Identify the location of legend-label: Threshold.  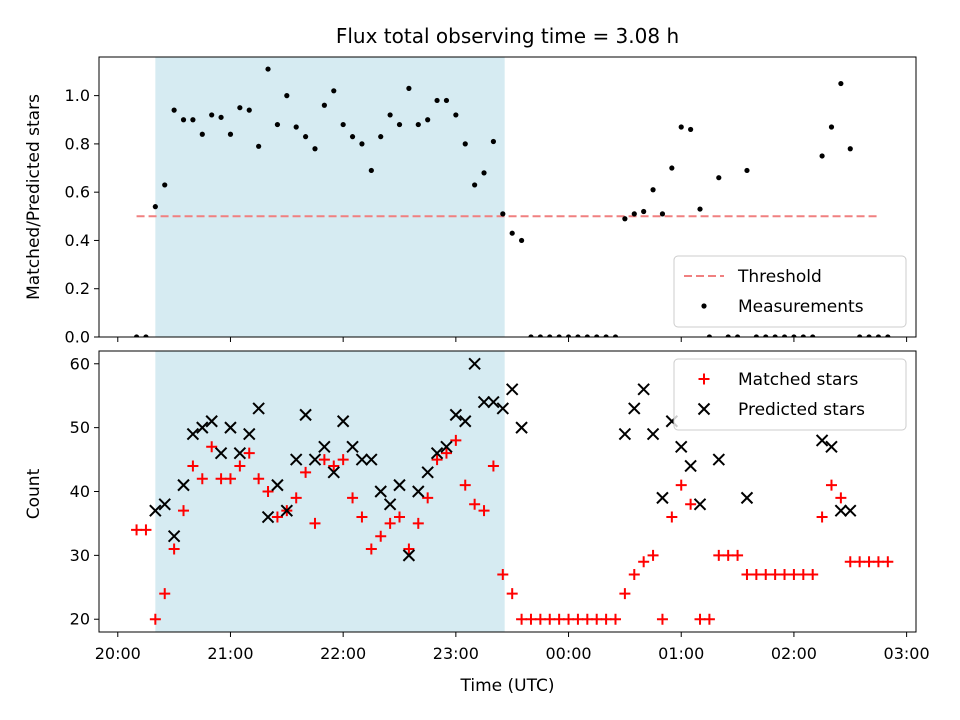
(779, 277).